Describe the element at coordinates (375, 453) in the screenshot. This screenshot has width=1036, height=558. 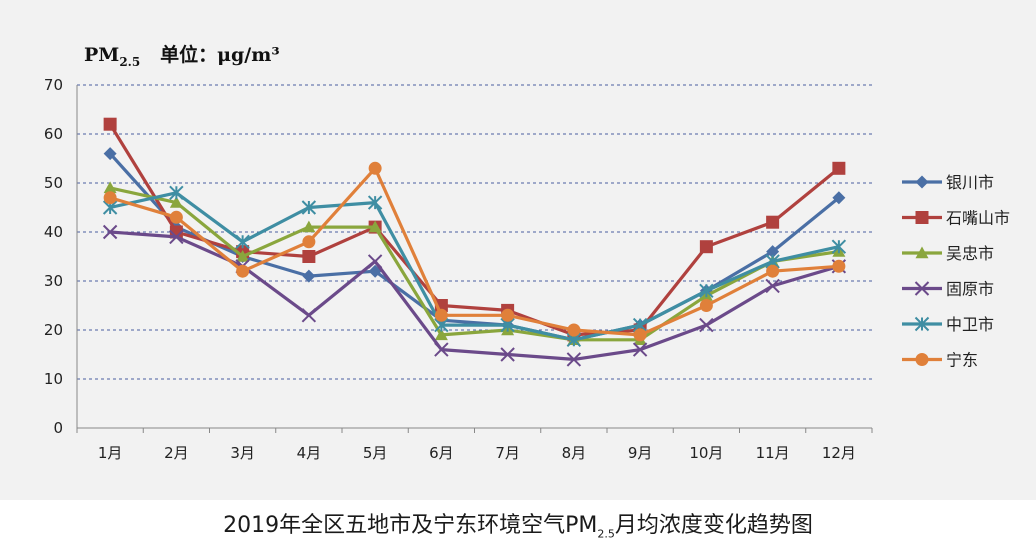
I see `x-tick-label: 5月` at that location.